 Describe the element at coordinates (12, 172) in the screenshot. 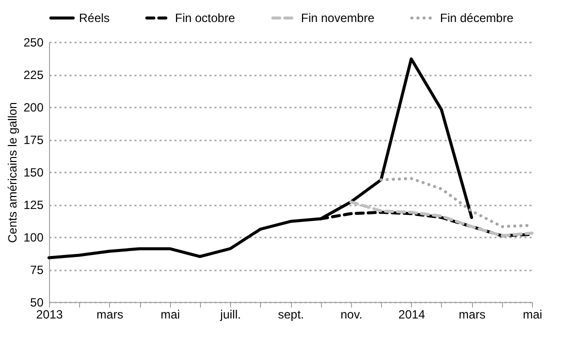

I see `y-axis-title: Cents américains le gallon` at that location.